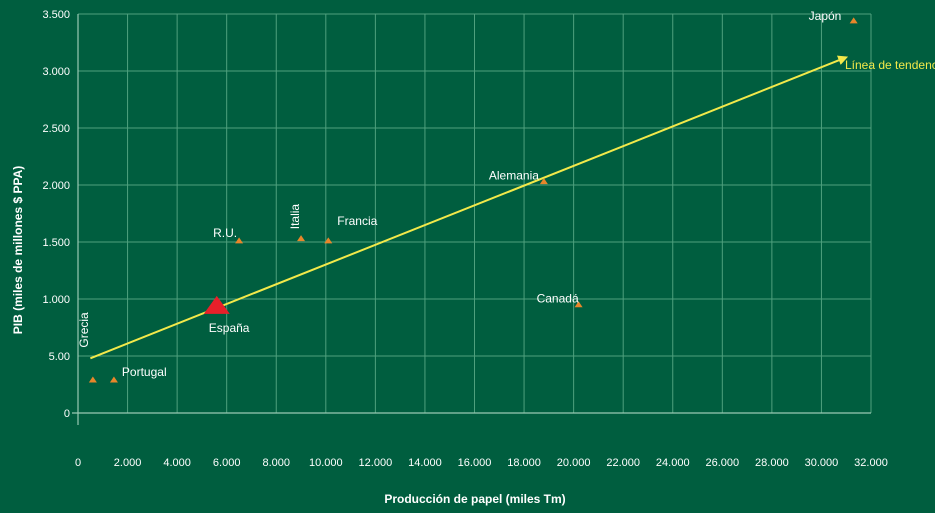 The width and height of the screenshot is (935, 513). What do you see at coordinates (822, 463) in the screenshot?
I see `x-tick-label: 30.000` at bounding box center [822, 463].